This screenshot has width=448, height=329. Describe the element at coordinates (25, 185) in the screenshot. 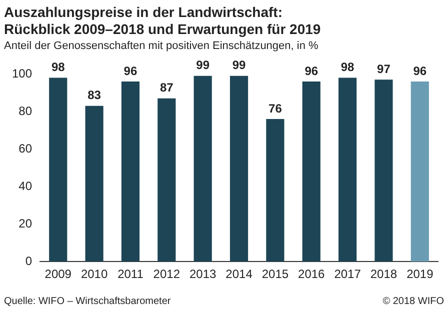

I see `y-tick-label: 40` at that location.